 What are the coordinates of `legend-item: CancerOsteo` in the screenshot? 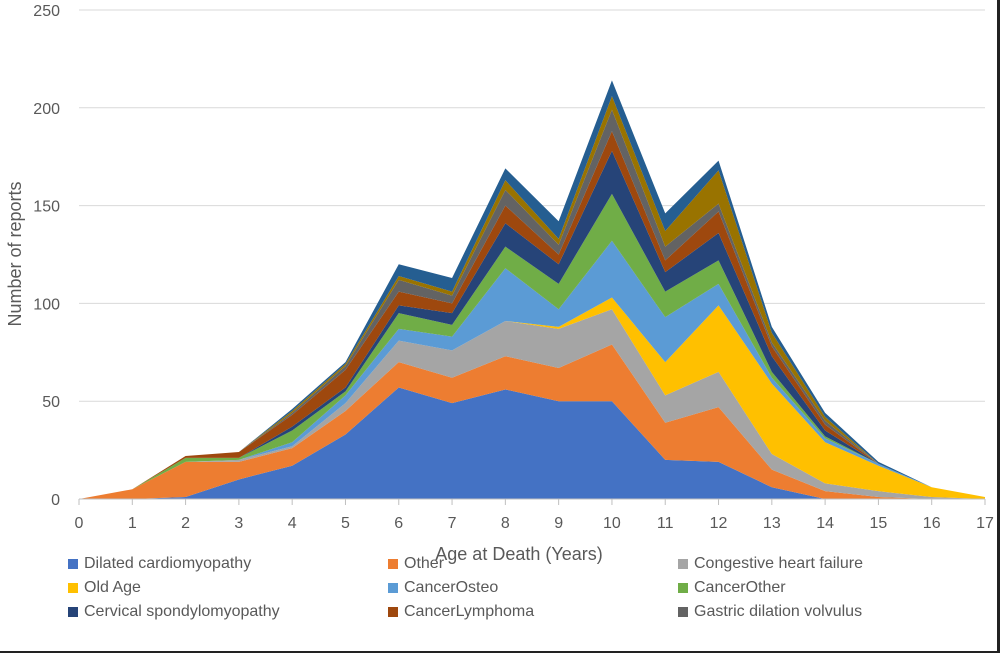 It's located at (443, 588).